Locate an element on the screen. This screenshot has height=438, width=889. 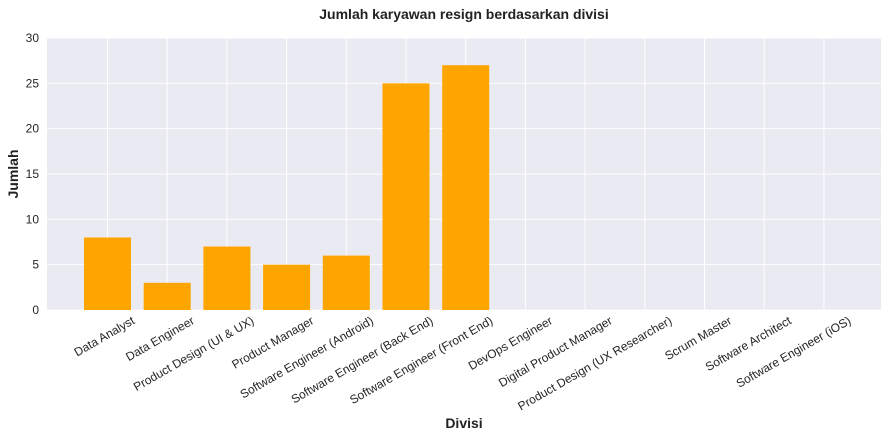
y-axis-label: Jumlah is located at coordinates (13, 173).